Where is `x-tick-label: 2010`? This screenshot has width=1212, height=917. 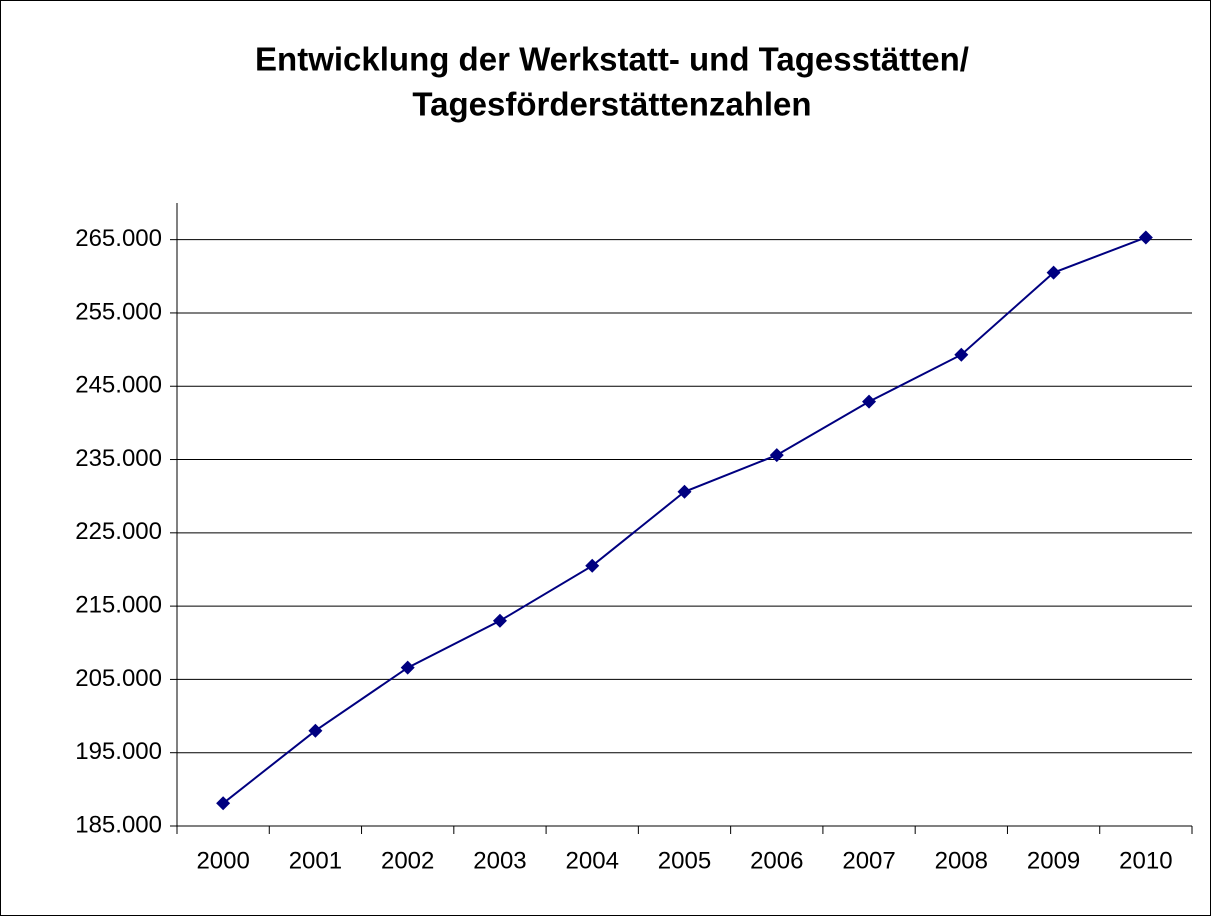 x-tick-label: 2010 is located at coordinates (1145, 860).